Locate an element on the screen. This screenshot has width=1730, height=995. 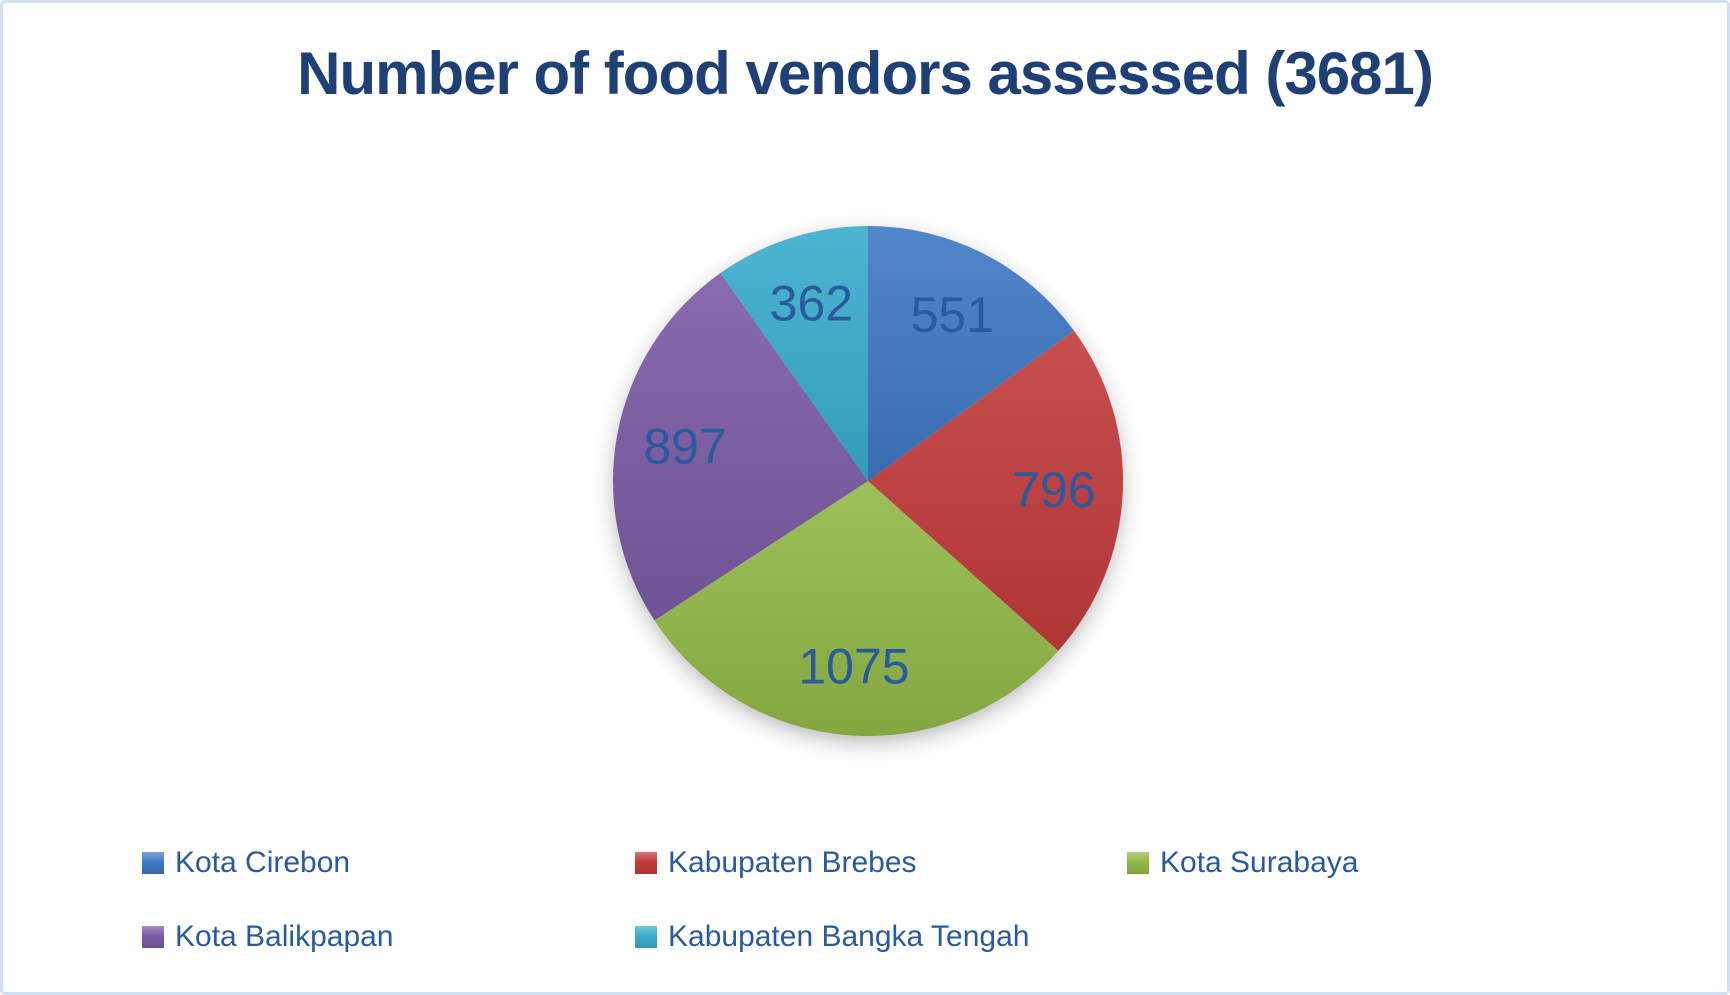
legend-marker-kota-surabaya is located at coordinates (1138, 863).